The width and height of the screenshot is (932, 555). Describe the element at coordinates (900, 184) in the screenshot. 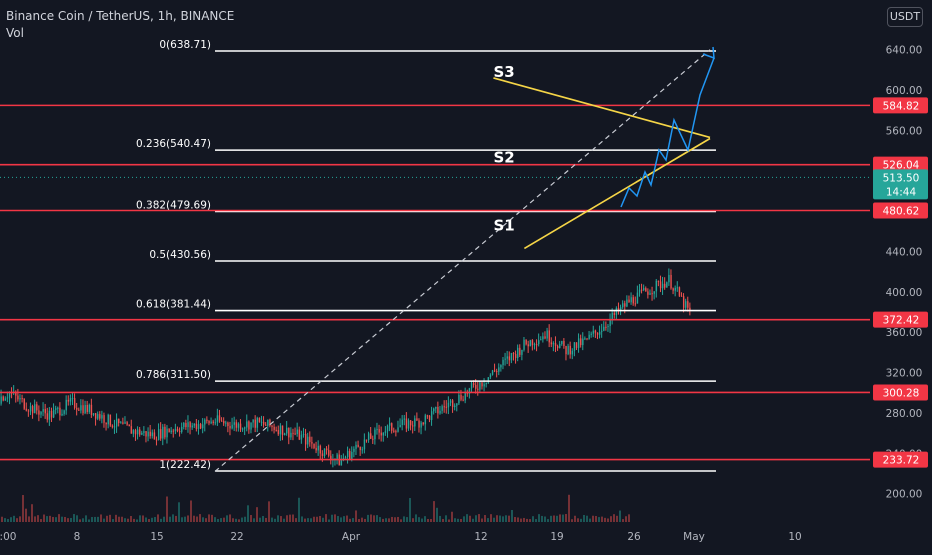

I see `current-price-tag: 513.50 14:44` at that location.